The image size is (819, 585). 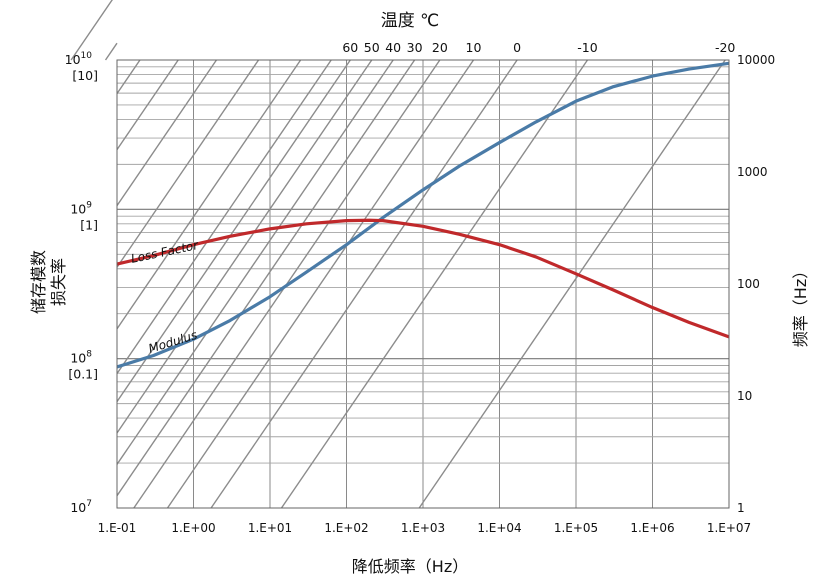 I want to click on y-left-tick-label: 10⁹, so click(x=81, y=208).